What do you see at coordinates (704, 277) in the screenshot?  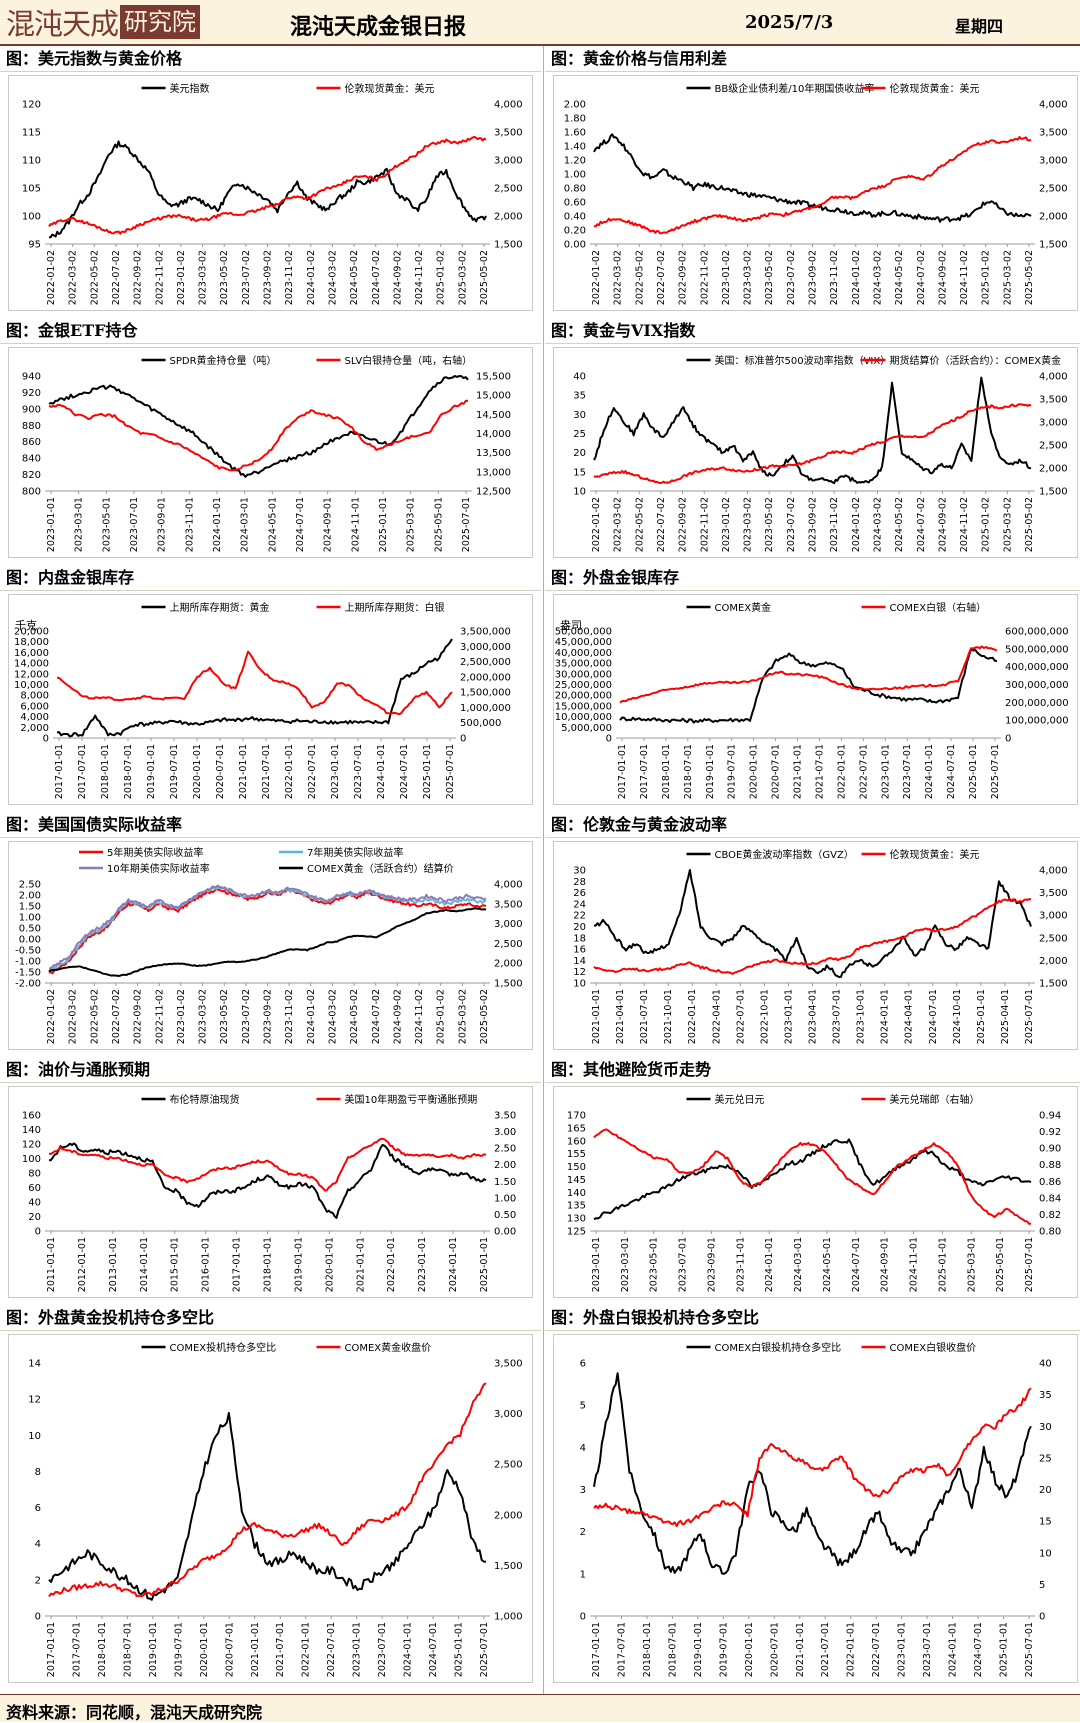 I see `x-tick-label: 2022-11-02` at bounding box center [704, 277].